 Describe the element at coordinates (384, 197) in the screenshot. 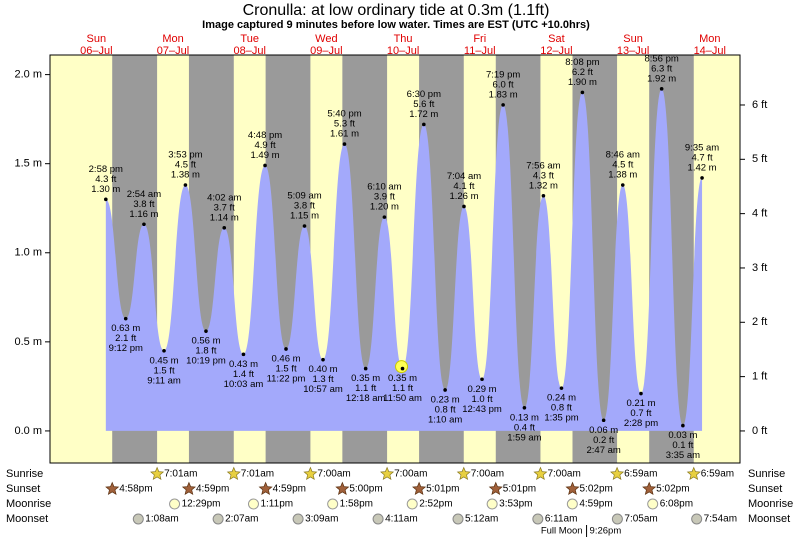

I see `tide-label: 3.9 ft` at that location.